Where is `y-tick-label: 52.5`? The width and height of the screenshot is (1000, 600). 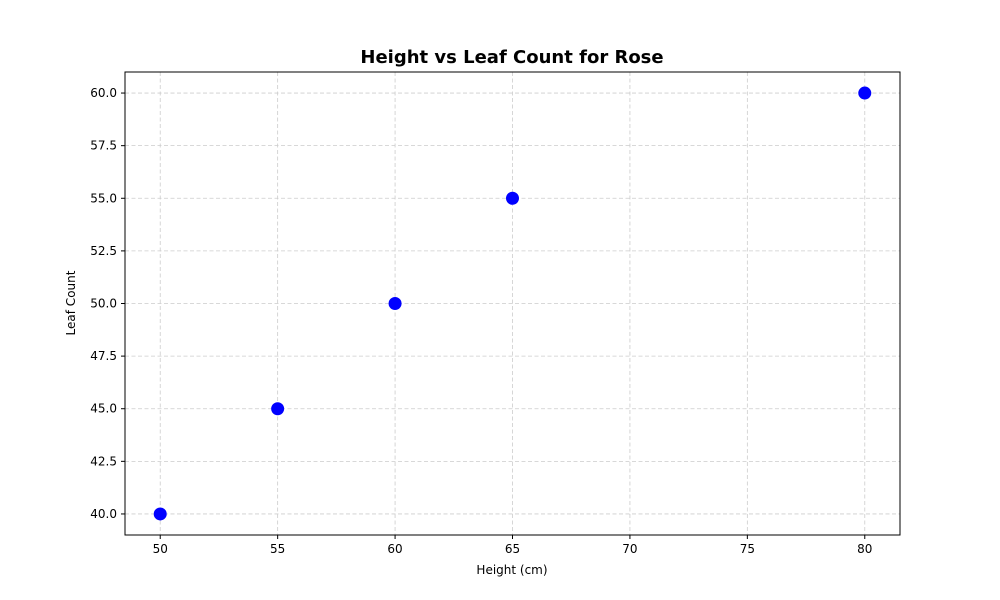
y-tick-label: 52.5 is located at coordinates (103, 251).